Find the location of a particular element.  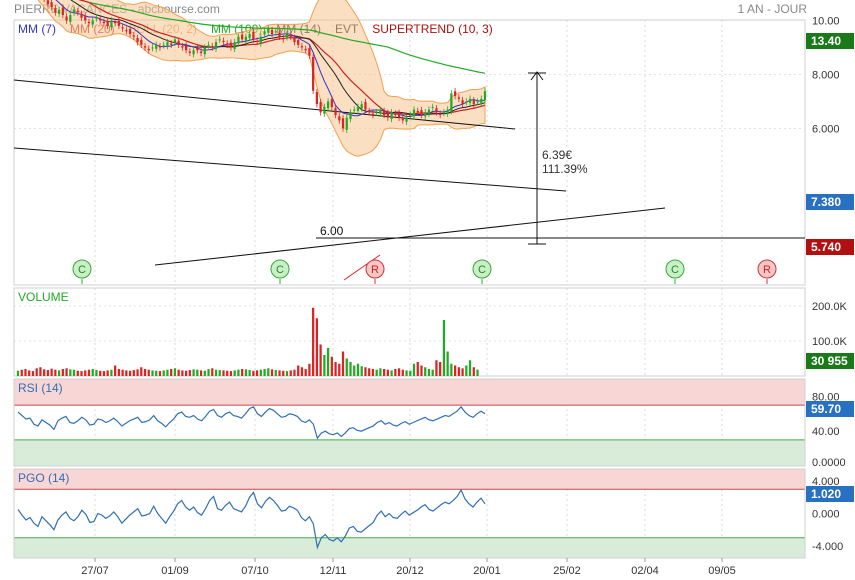

x-tick-label: 20/01 is located at coordinates (487, 571).